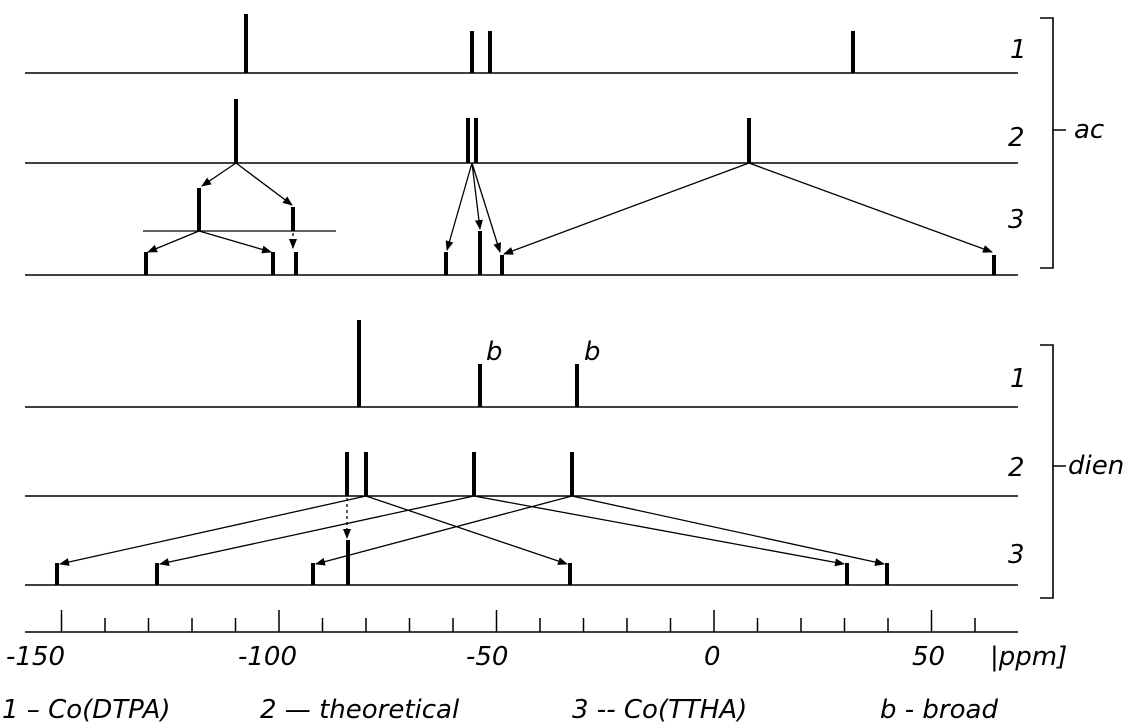  What do you see at coordinates (492, 131) in the screenshot?
I see `ac-row2-peaks` at bounding box center [492, 131].